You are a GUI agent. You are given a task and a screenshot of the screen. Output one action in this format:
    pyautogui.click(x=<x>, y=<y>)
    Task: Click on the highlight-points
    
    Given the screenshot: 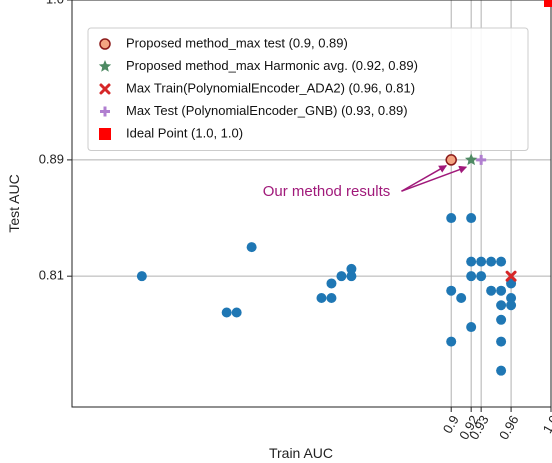 What is the action you would take?
    pyautogui.click(x=498, y=141)
    